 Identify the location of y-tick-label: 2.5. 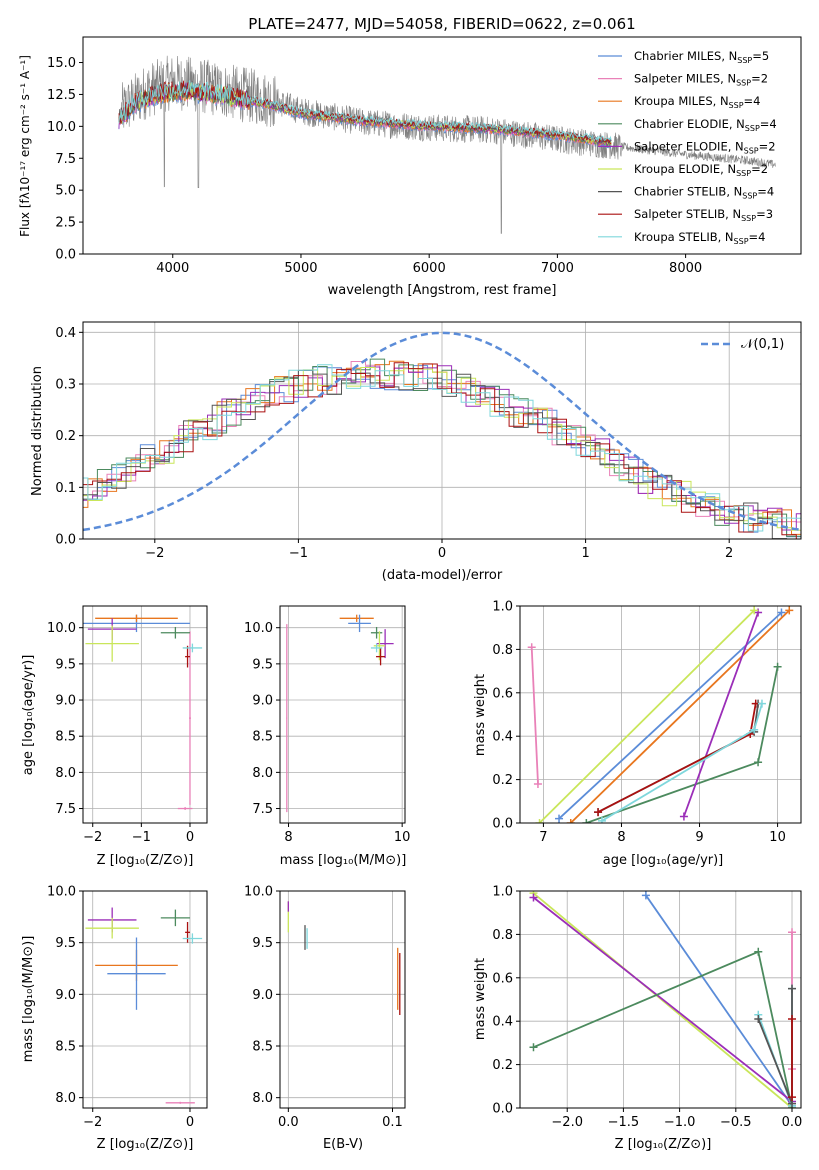
(65, 223).